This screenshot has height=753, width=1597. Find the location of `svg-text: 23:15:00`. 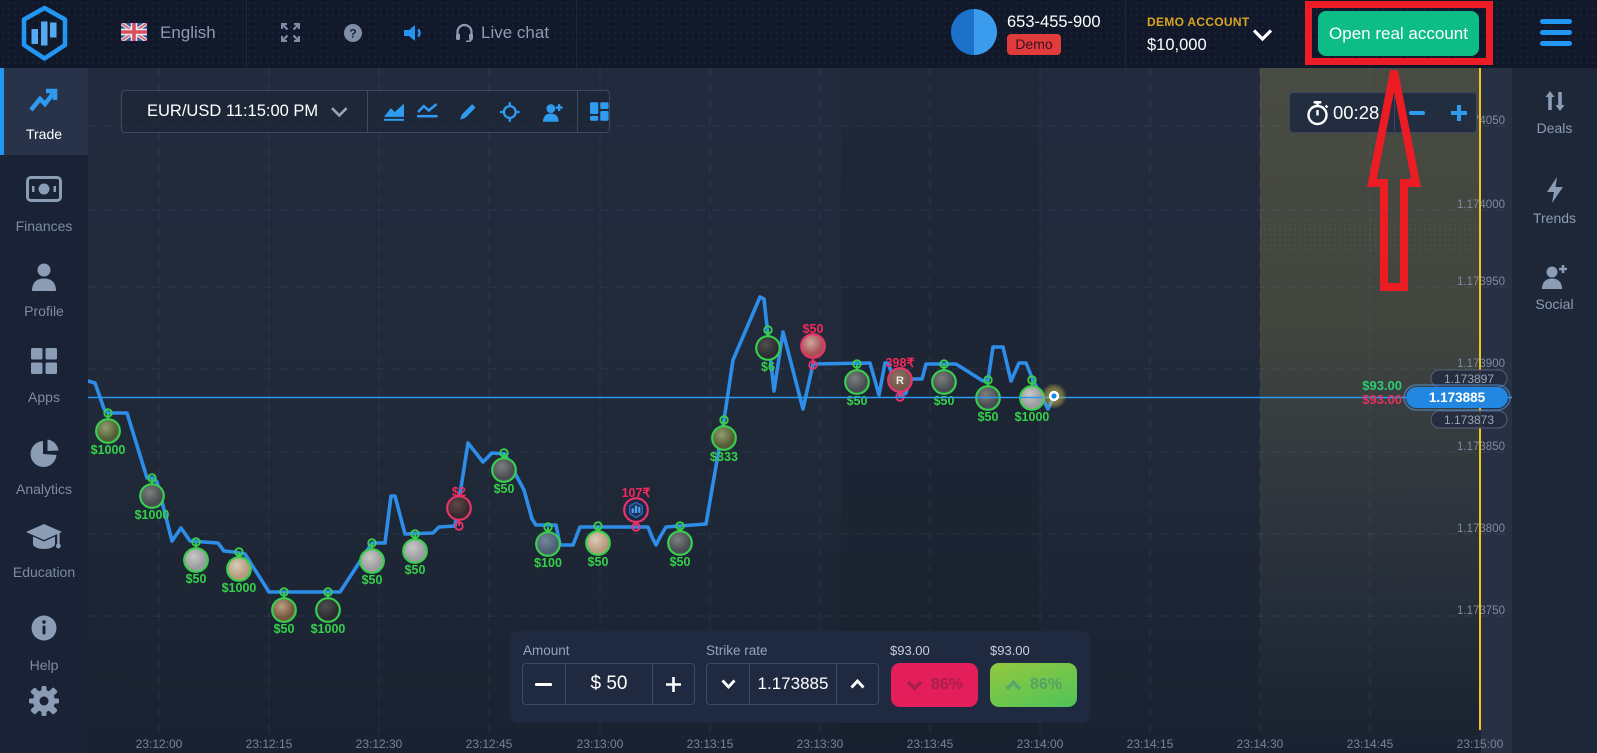

svg-text: 23:15:00 is located at coordinates (1480, 744).